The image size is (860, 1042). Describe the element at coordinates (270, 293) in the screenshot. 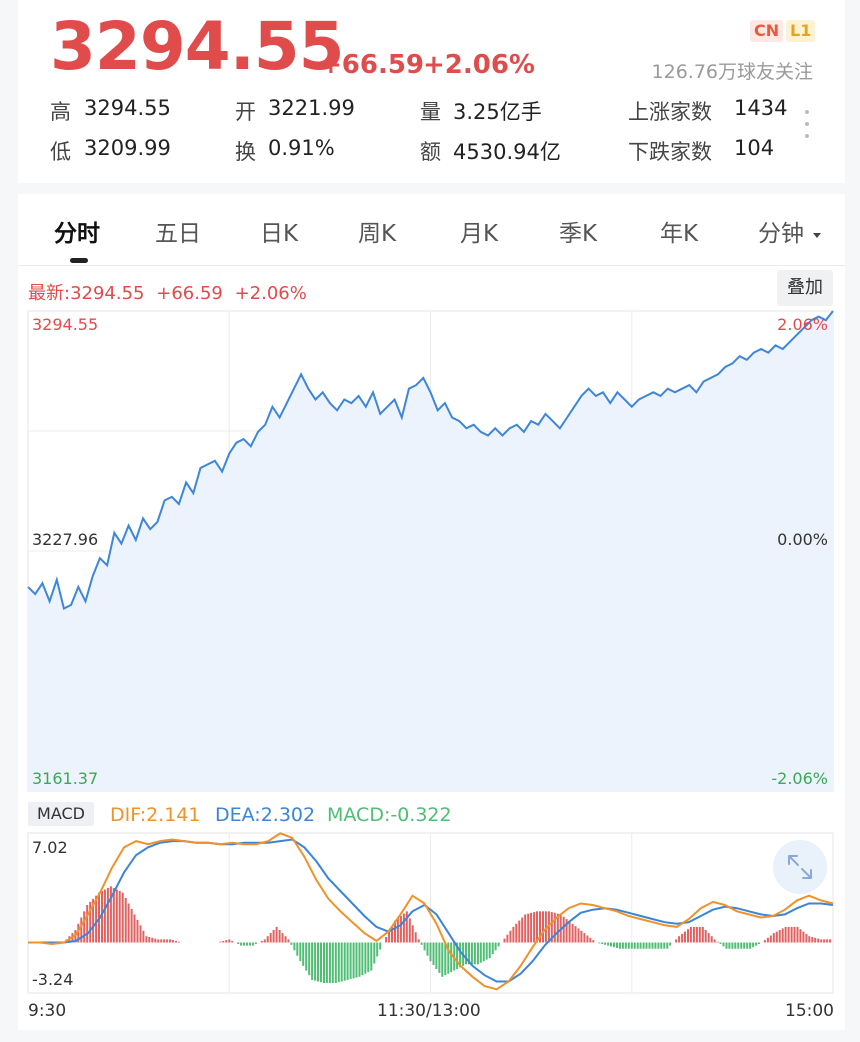

I see `latest-pct: +2.06%` at that location.